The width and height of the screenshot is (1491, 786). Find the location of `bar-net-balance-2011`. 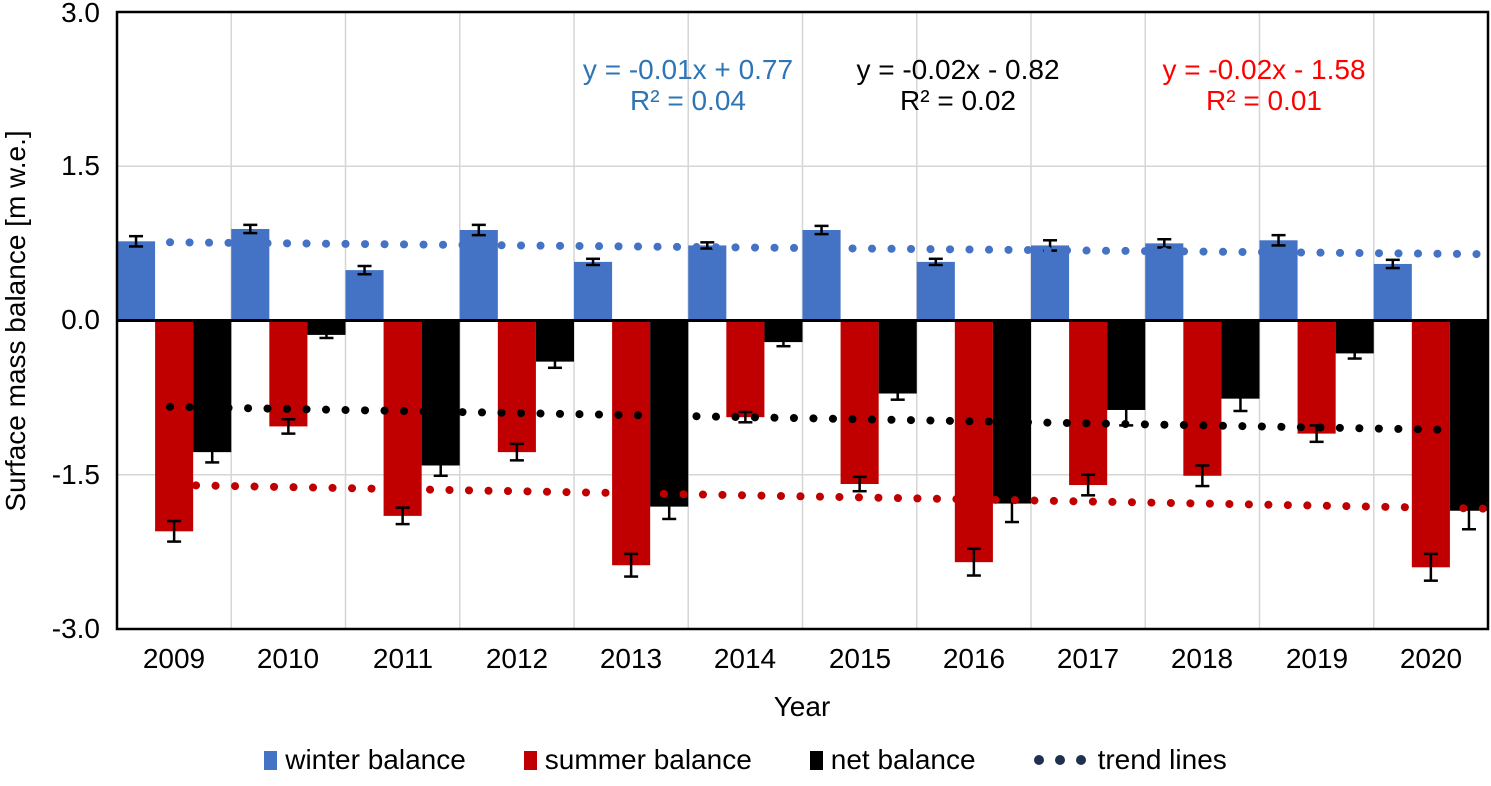

bar-net-balance-2011 is located at coordinates (440, 393).